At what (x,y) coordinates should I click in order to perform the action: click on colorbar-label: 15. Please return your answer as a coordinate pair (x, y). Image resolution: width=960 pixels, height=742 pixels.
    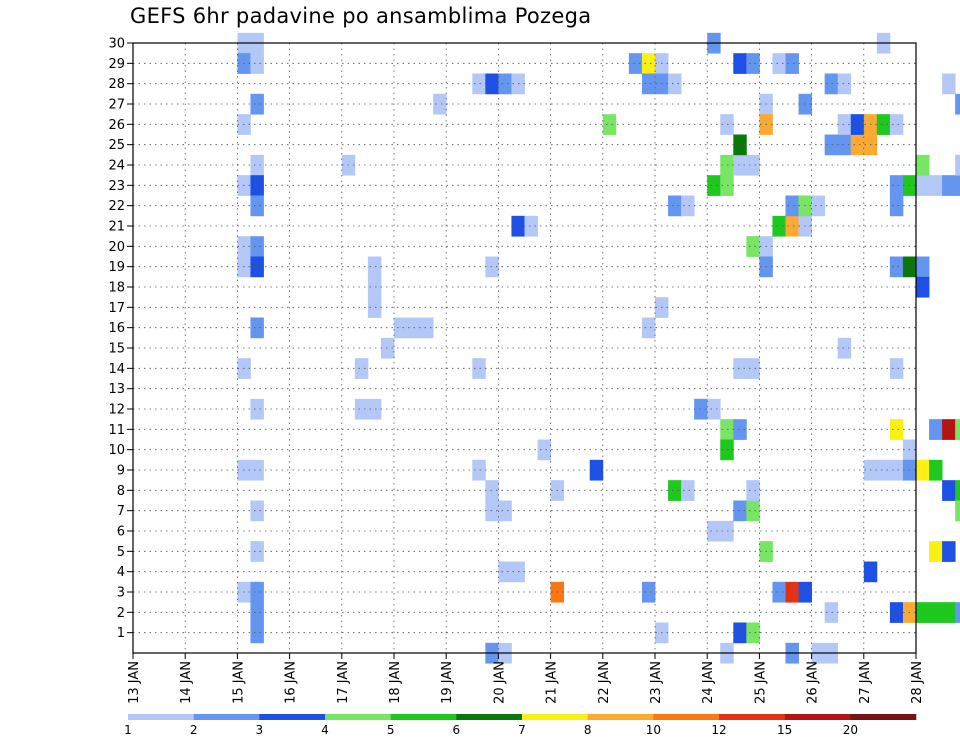
    Looking at the image, I should click on (784, 730).